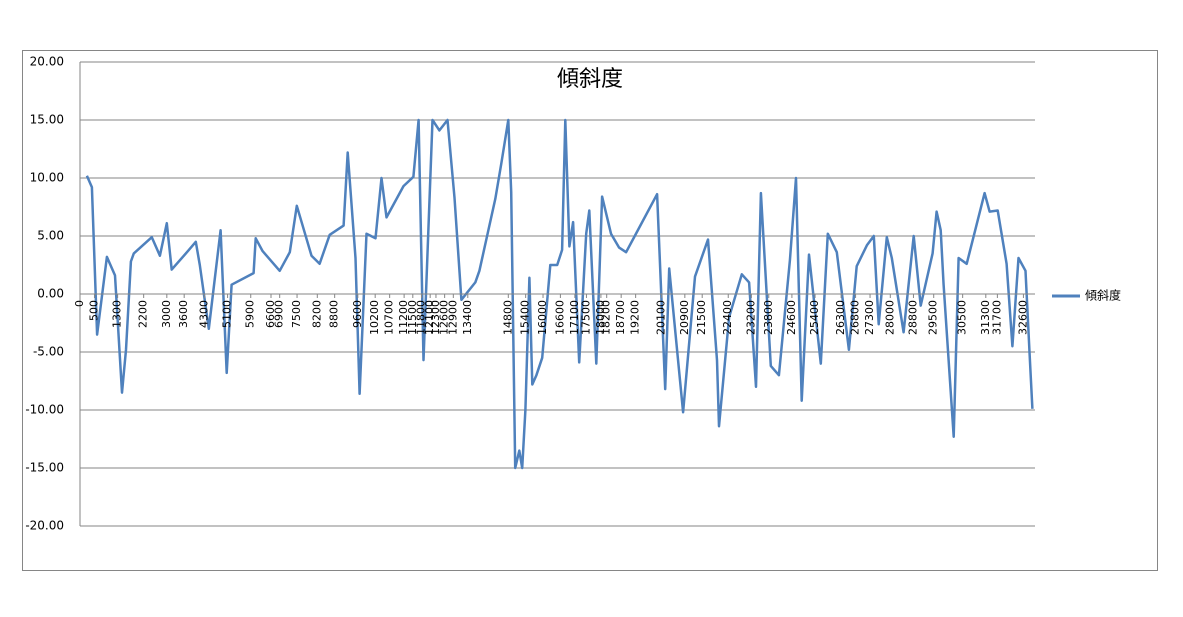  Describe the element at coordinates (768, 317) in the screenshot. I see `x-tick-label: 23800` at that location.